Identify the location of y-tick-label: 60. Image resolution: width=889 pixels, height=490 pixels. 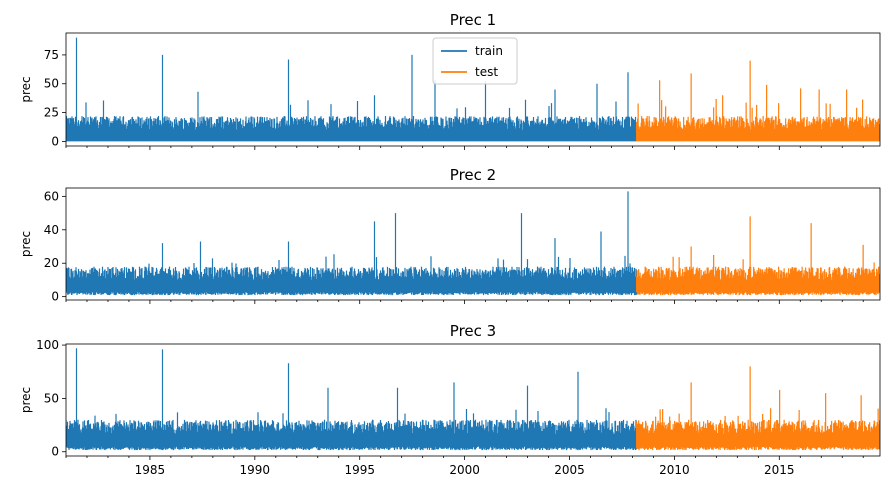
(51, 196).